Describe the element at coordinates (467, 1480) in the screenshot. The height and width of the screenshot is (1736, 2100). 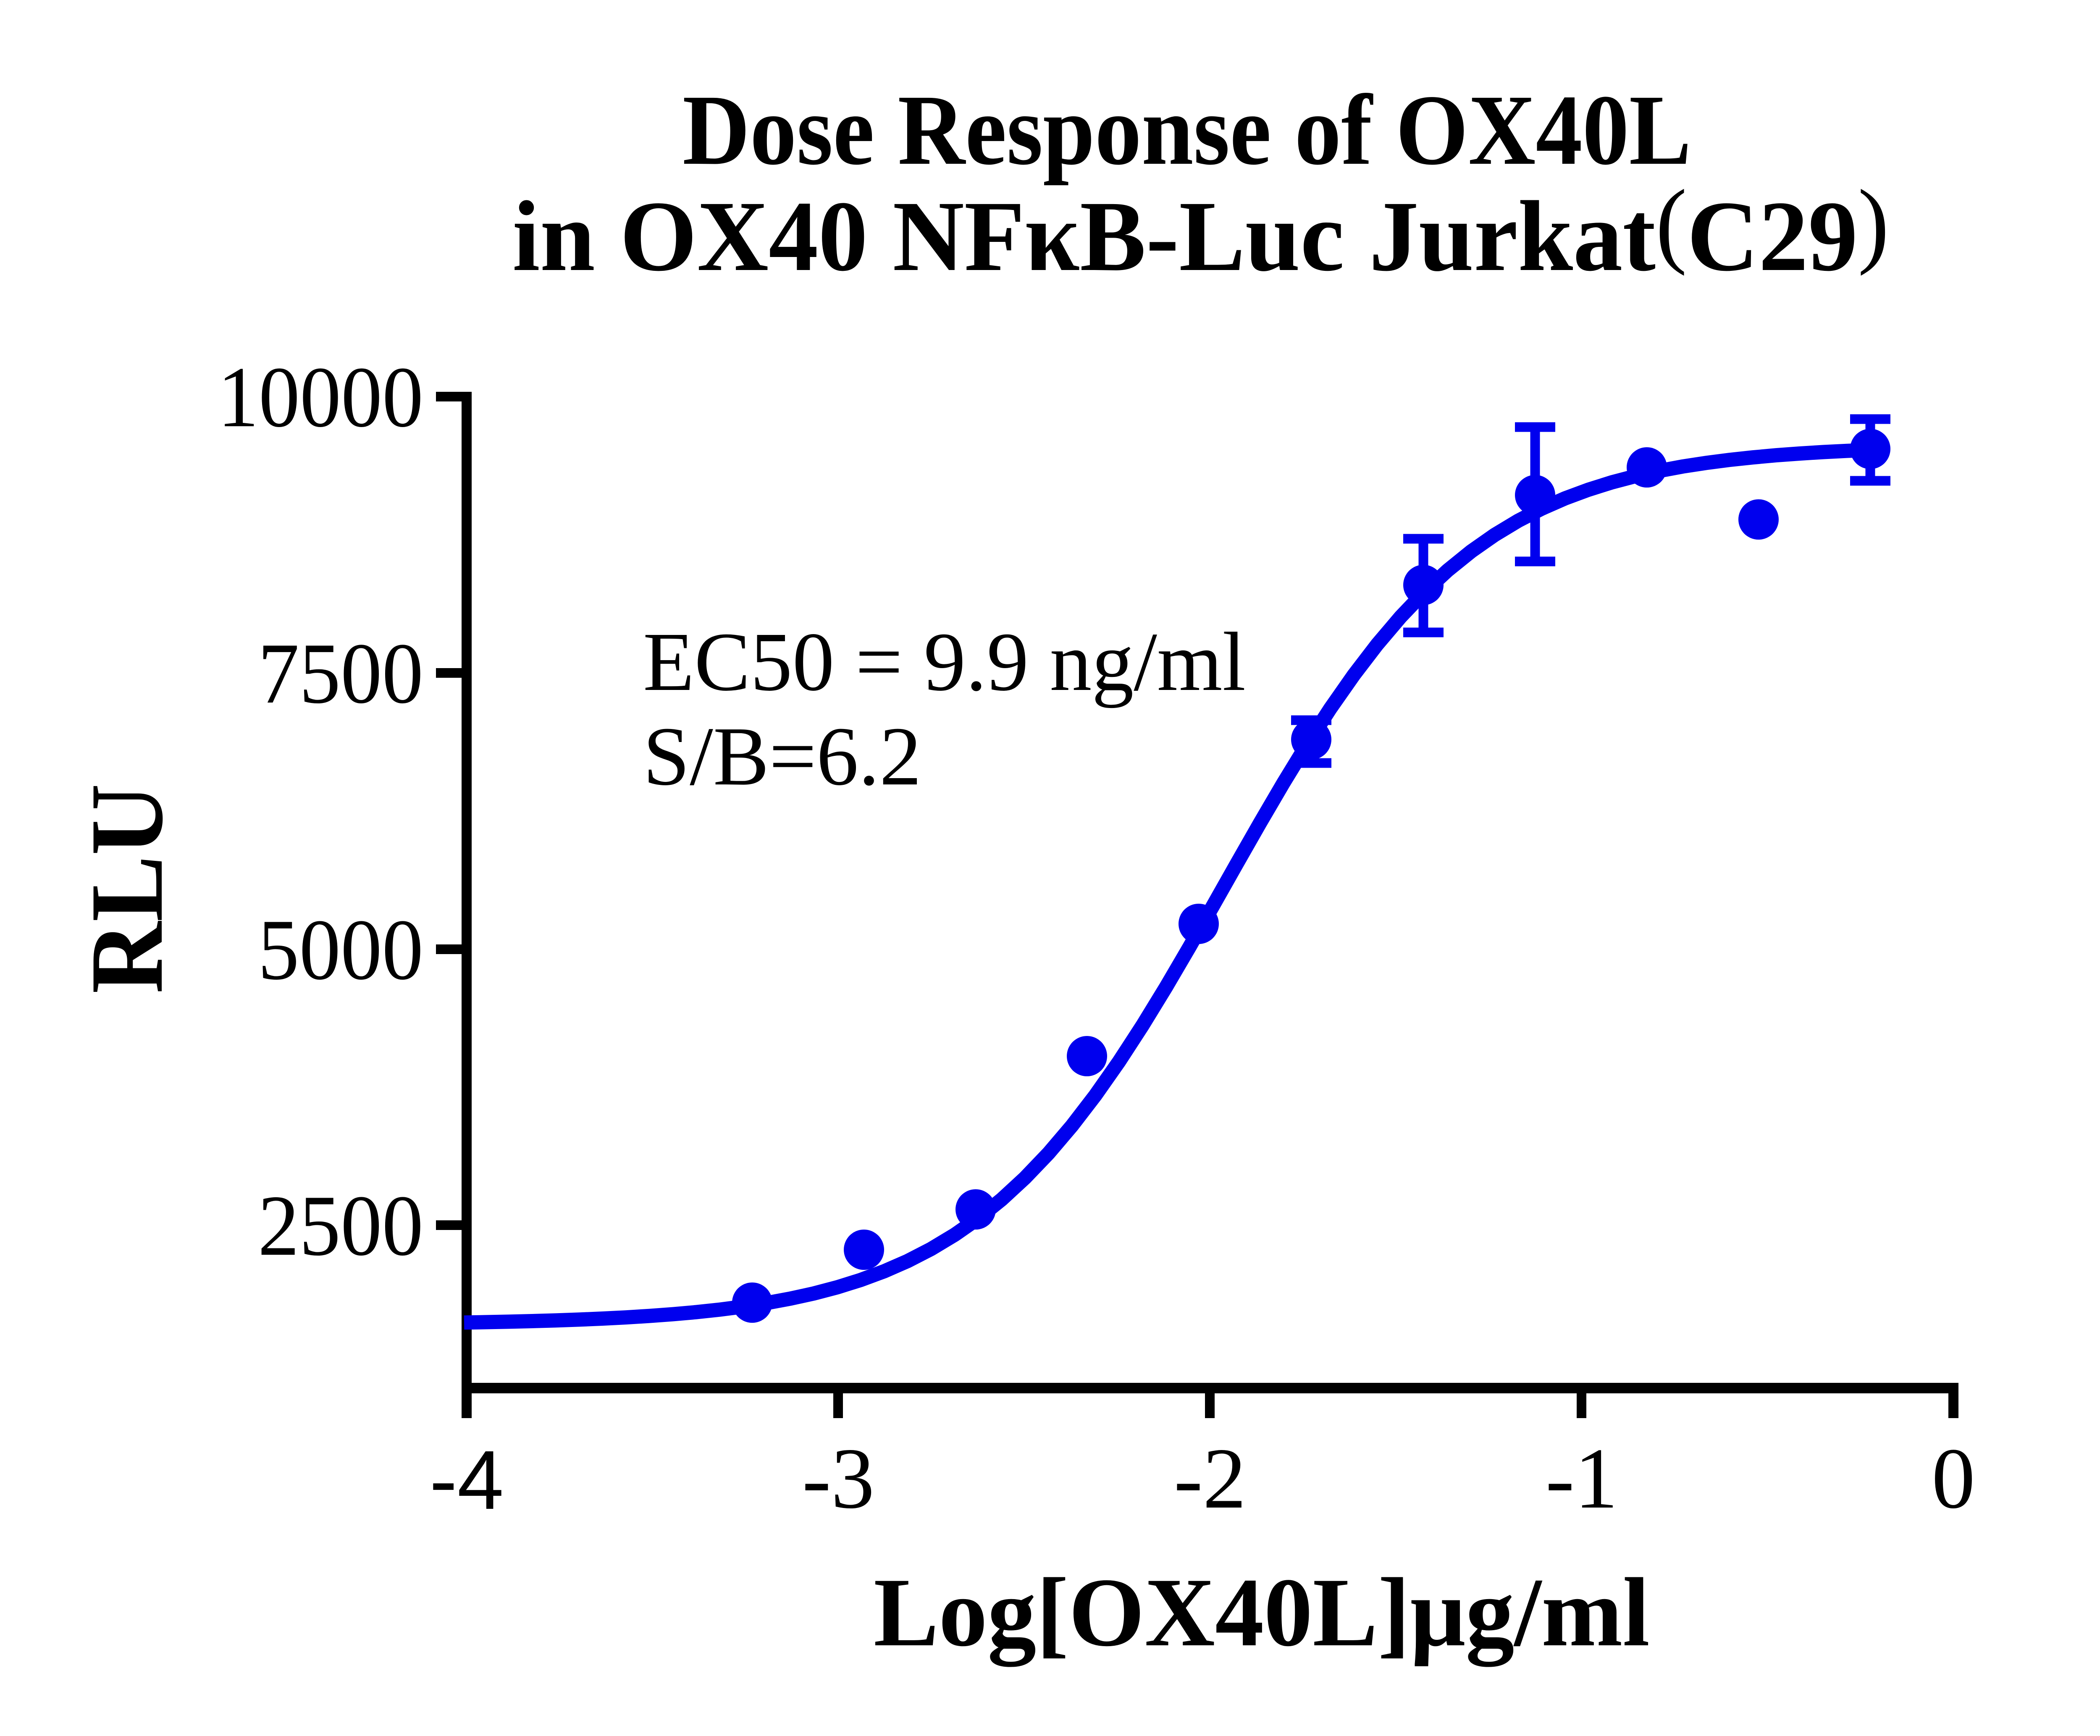
I see `svg-text: -4` at that location.